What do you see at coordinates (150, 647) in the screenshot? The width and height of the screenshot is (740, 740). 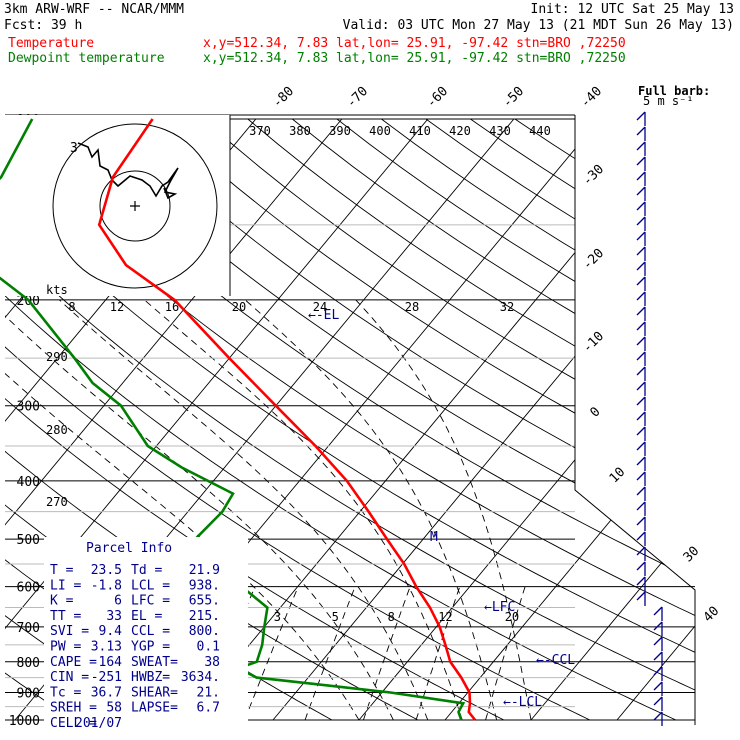 I see `parcel-info-value: YGP =` at bounding box center [150, 647].